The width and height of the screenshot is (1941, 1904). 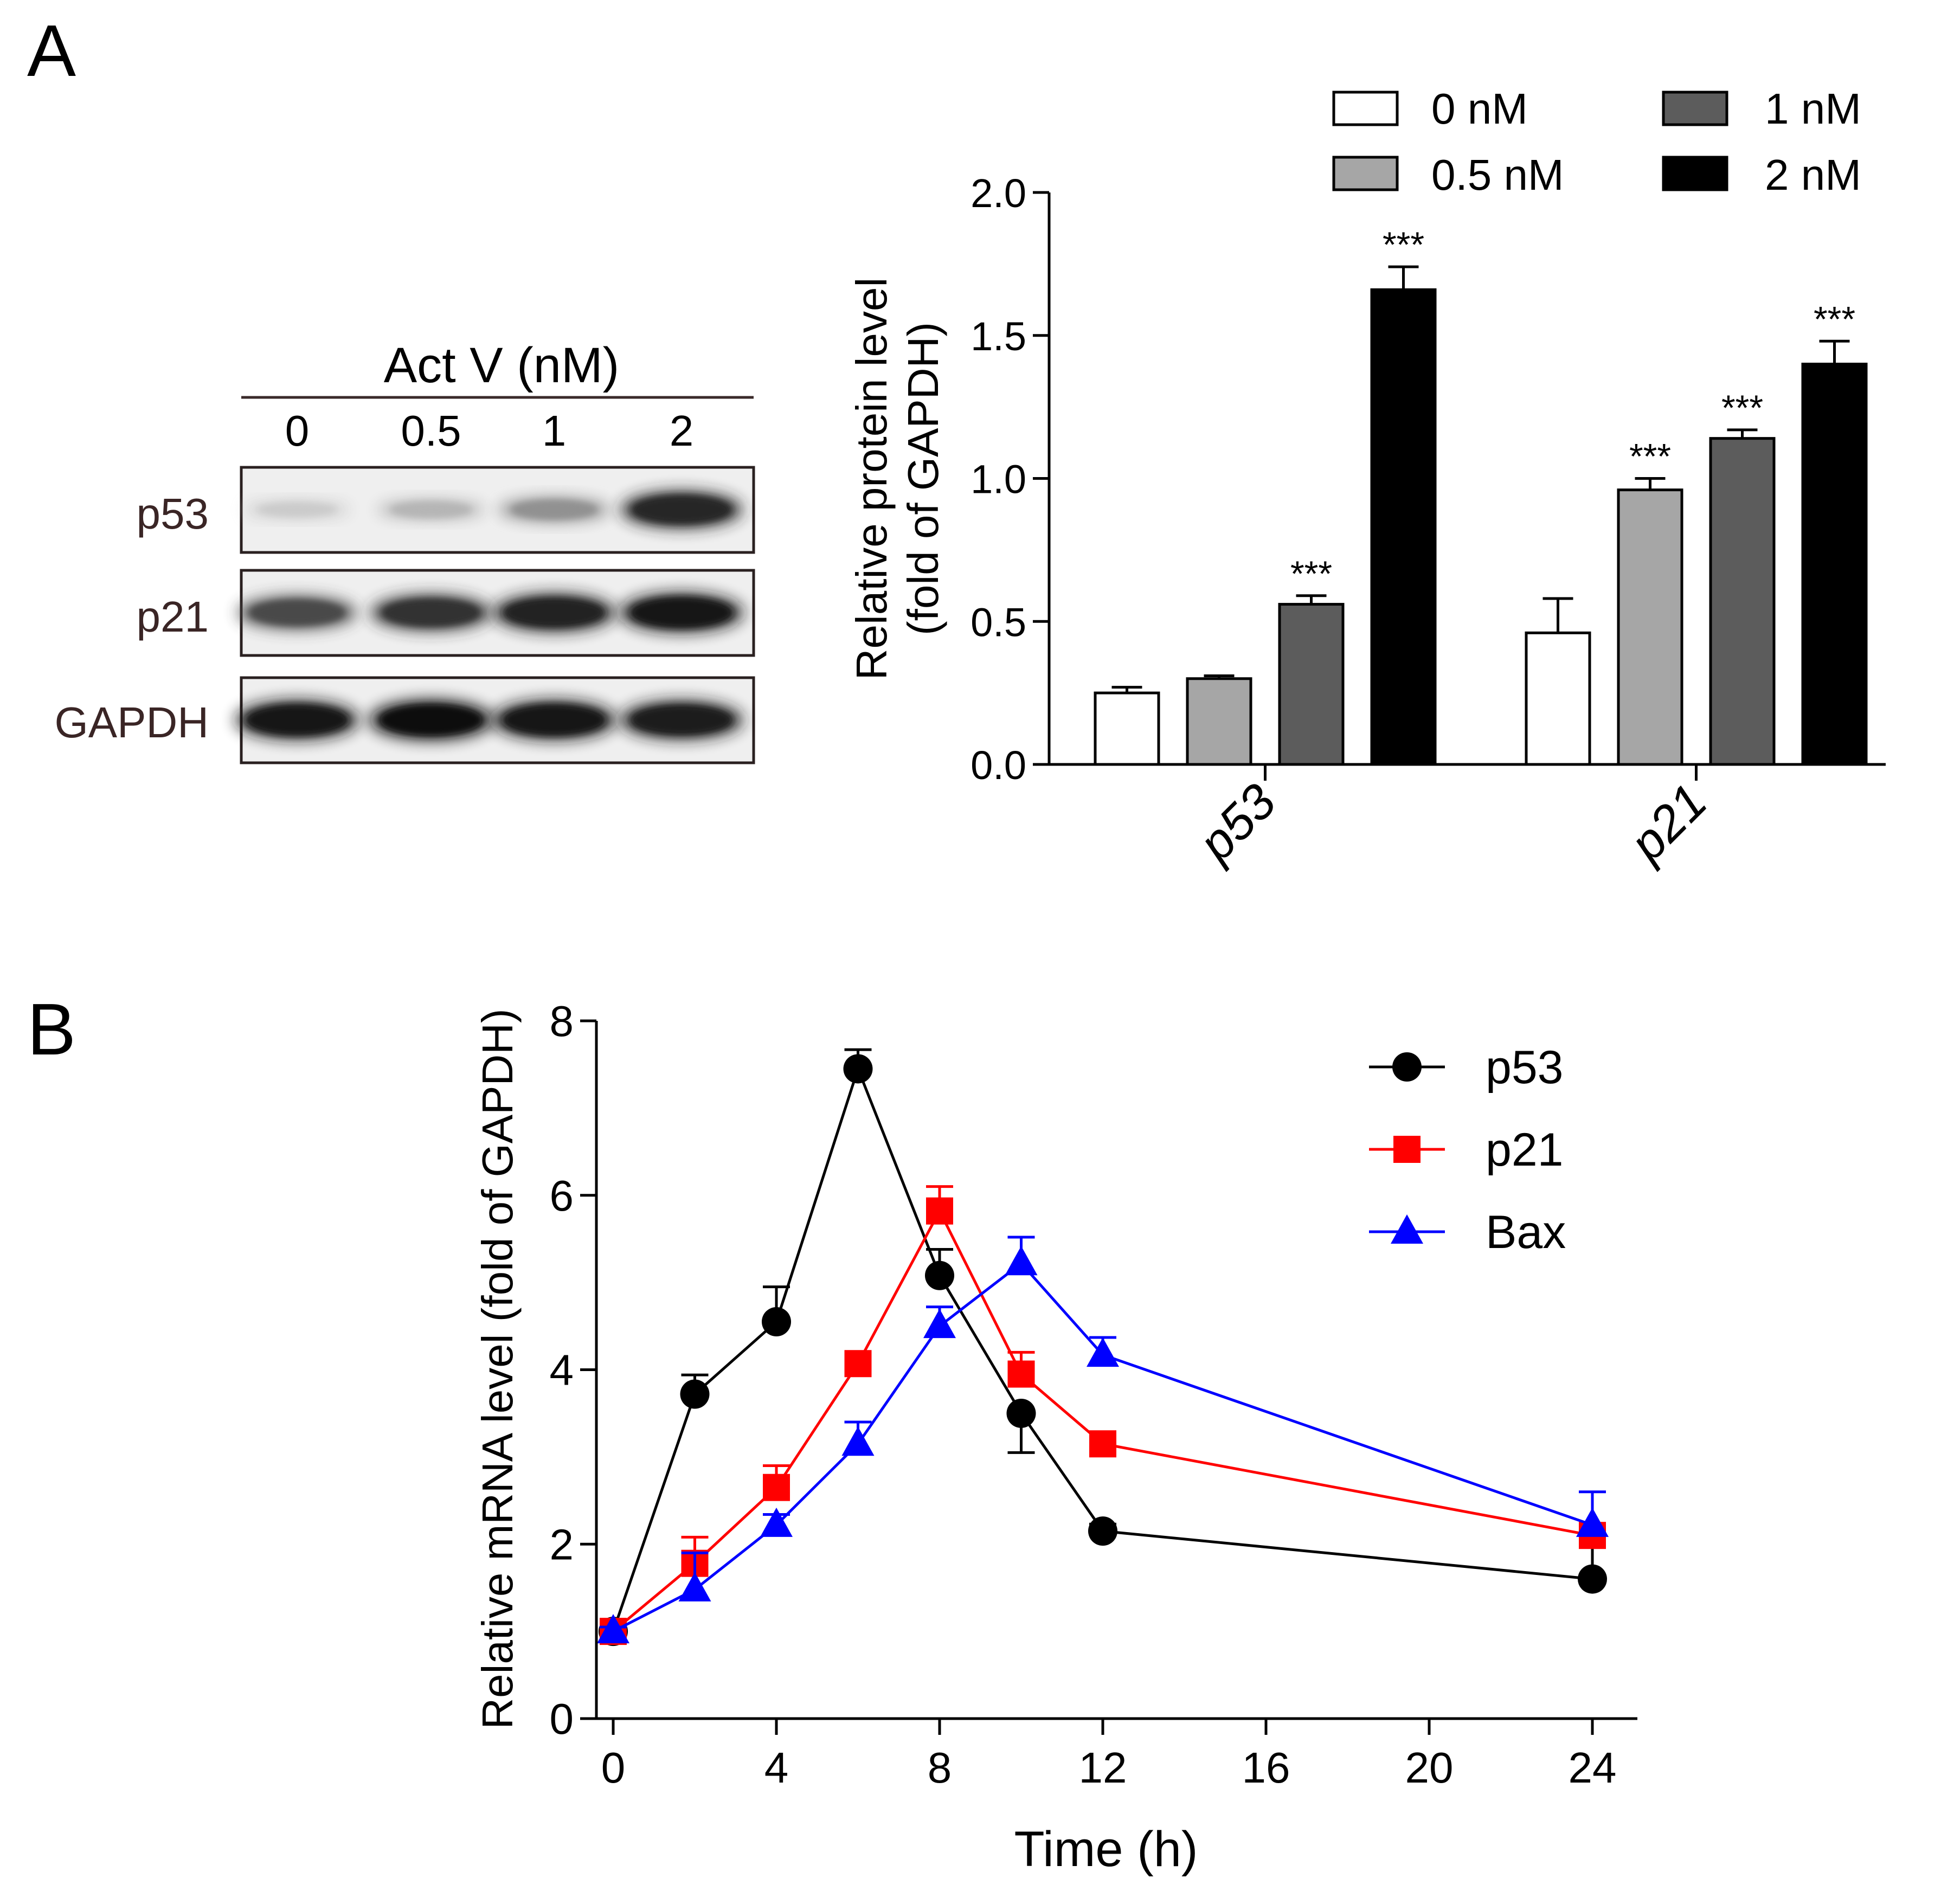 What do you see at coordinates (554, 431) in the screenshot?
I see `lane-label: 1` at bounding box center [554, 431].